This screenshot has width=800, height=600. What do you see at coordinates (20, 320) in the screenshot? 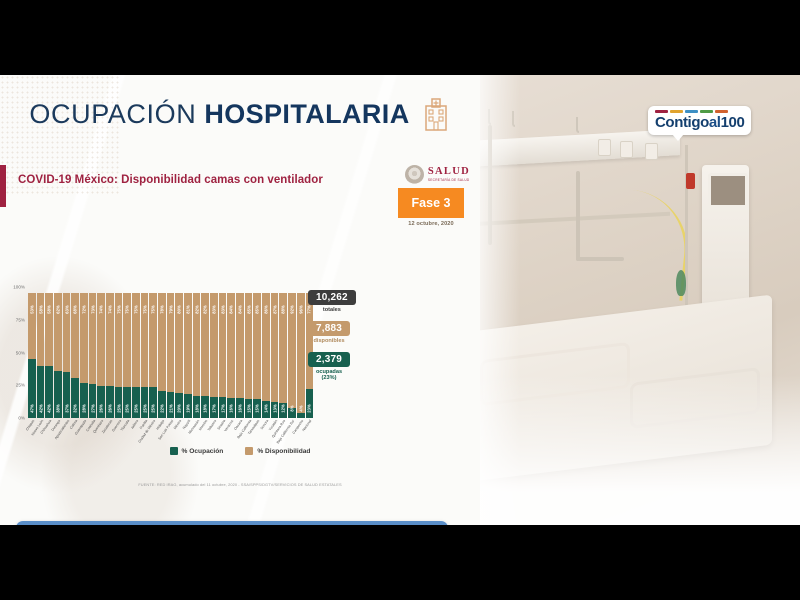
I see `y-tick: 75%` at bounding box center [20, 320].